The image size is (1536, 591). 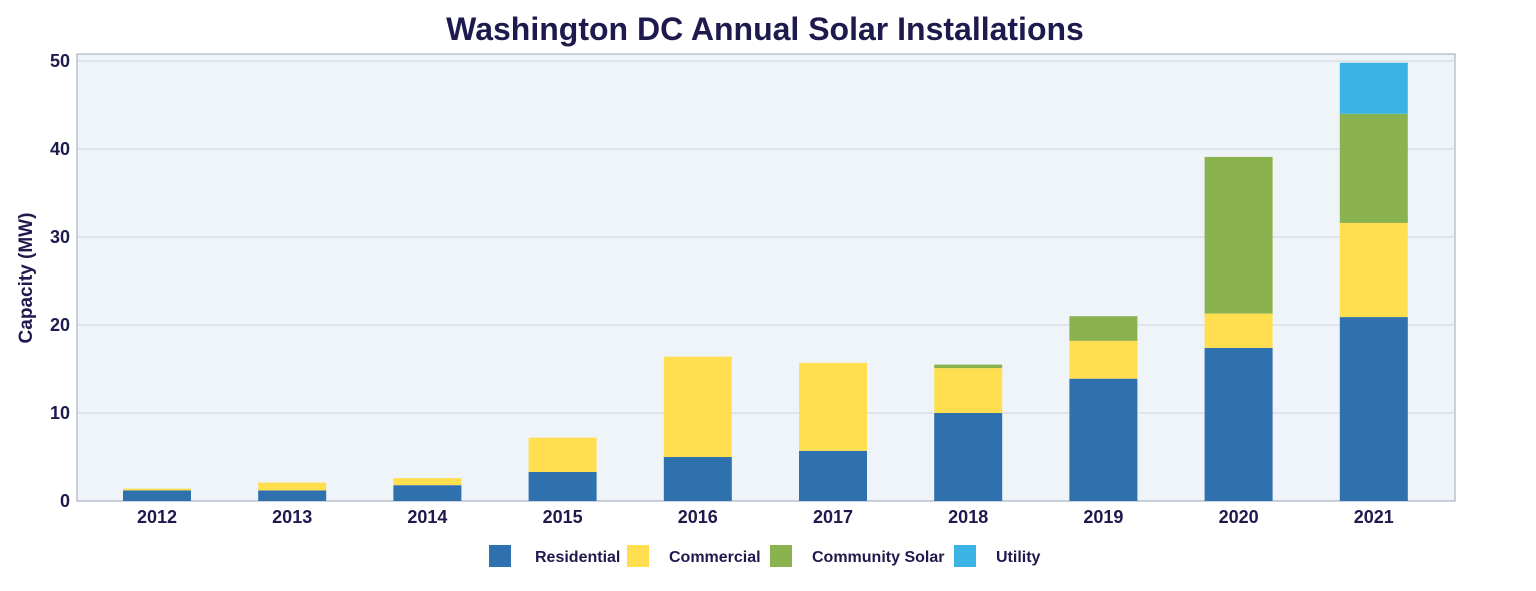 What do you see at coordinates (965, 556) in the screenshot?
I see `legend-swatch-utility` at bounding box center [965, 556].